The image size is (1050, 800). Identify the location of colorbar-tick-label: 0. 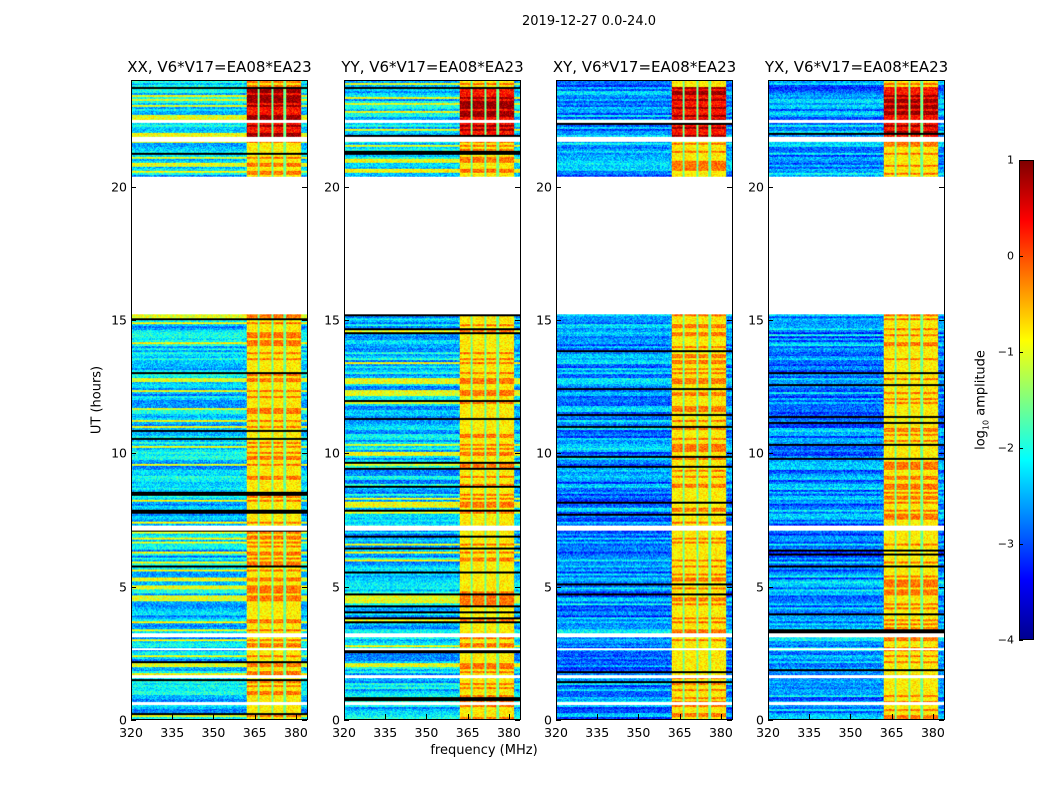
(1010, 256).